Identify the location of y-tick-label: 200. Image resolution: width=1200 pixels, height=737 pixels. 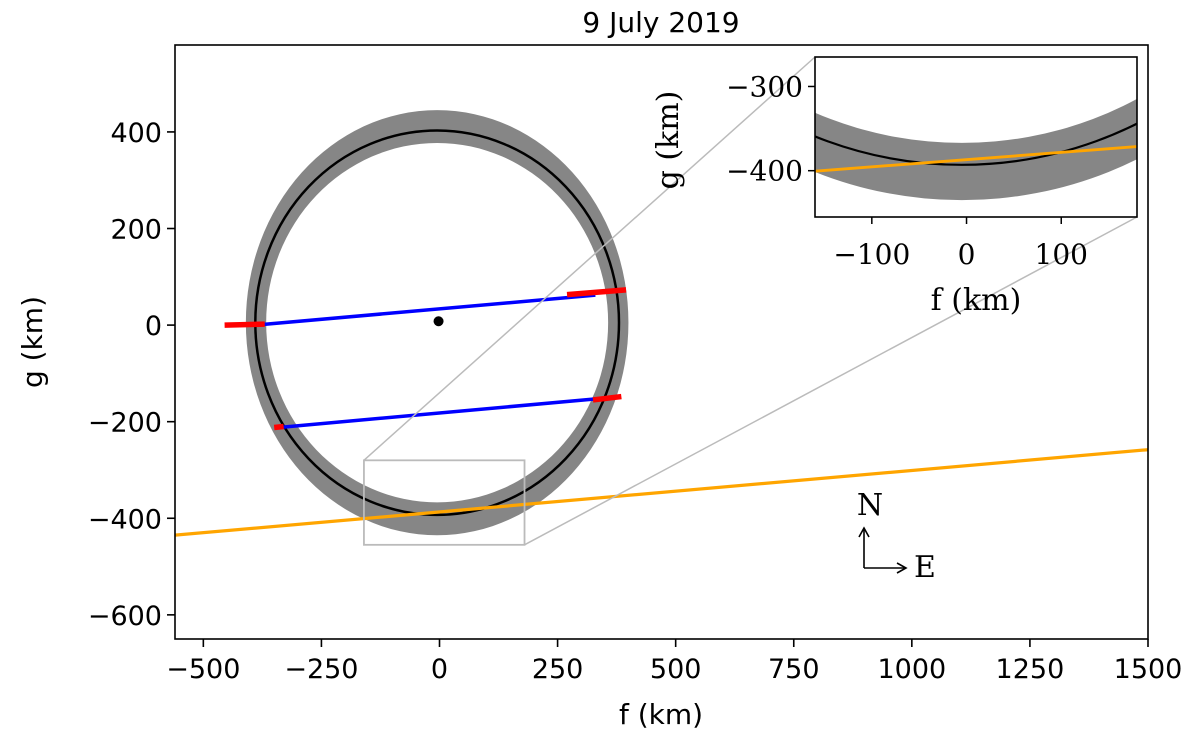
(136, 230).